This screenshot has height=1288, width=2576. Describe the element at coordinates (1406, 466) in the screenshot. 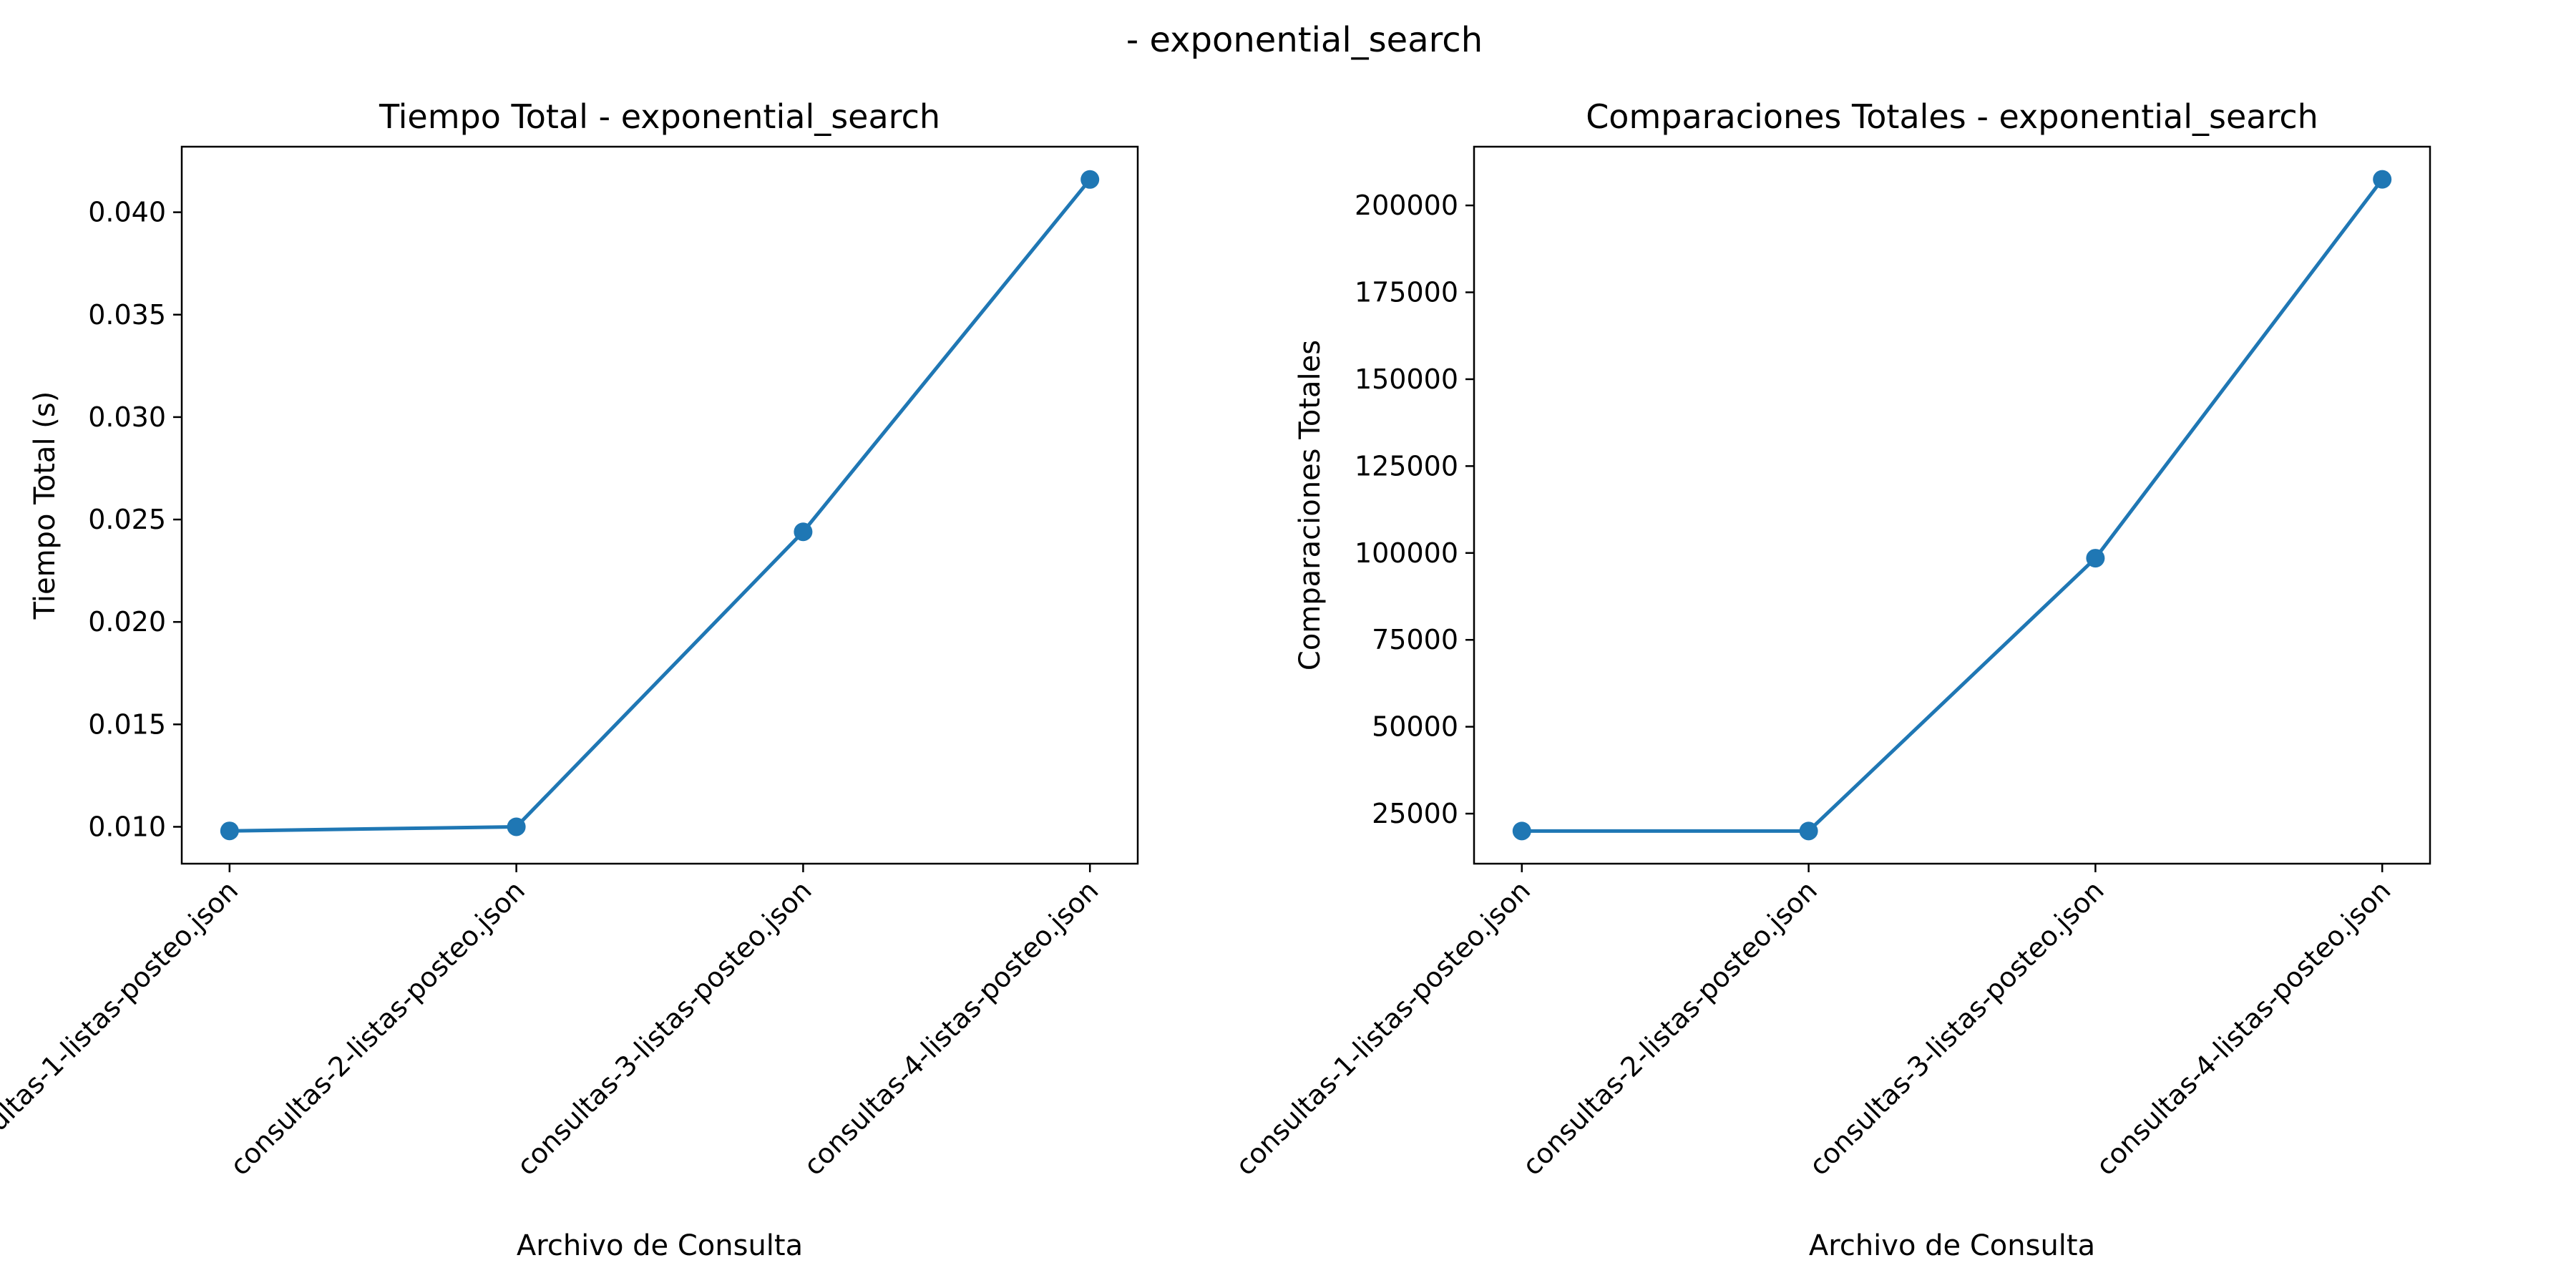

I see `comparisons-y-tick-label: 125000` at that location.